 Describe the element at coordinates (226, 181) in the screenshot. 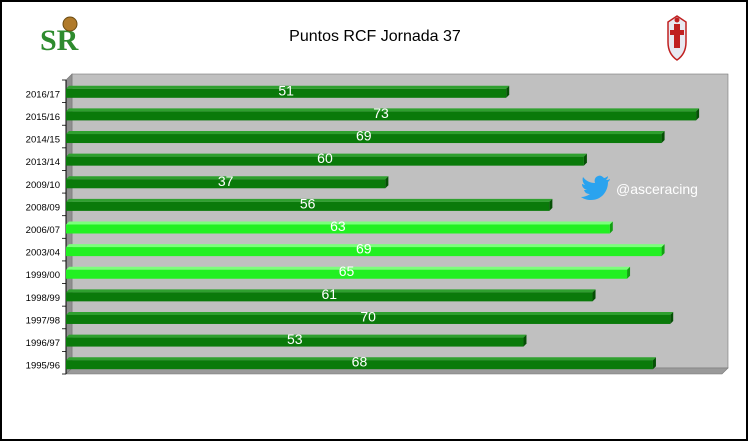

I see `data-label: 37` at that location.